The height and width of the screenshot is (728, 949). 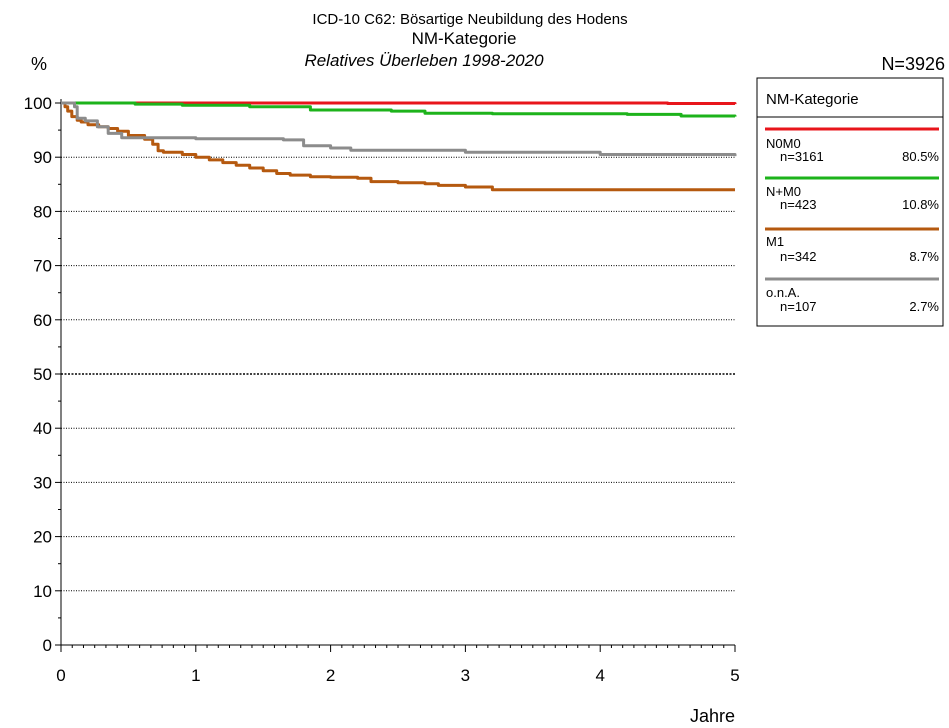 I want to click on legend-name-ona: o.n.A., so click(x=783, y=292).